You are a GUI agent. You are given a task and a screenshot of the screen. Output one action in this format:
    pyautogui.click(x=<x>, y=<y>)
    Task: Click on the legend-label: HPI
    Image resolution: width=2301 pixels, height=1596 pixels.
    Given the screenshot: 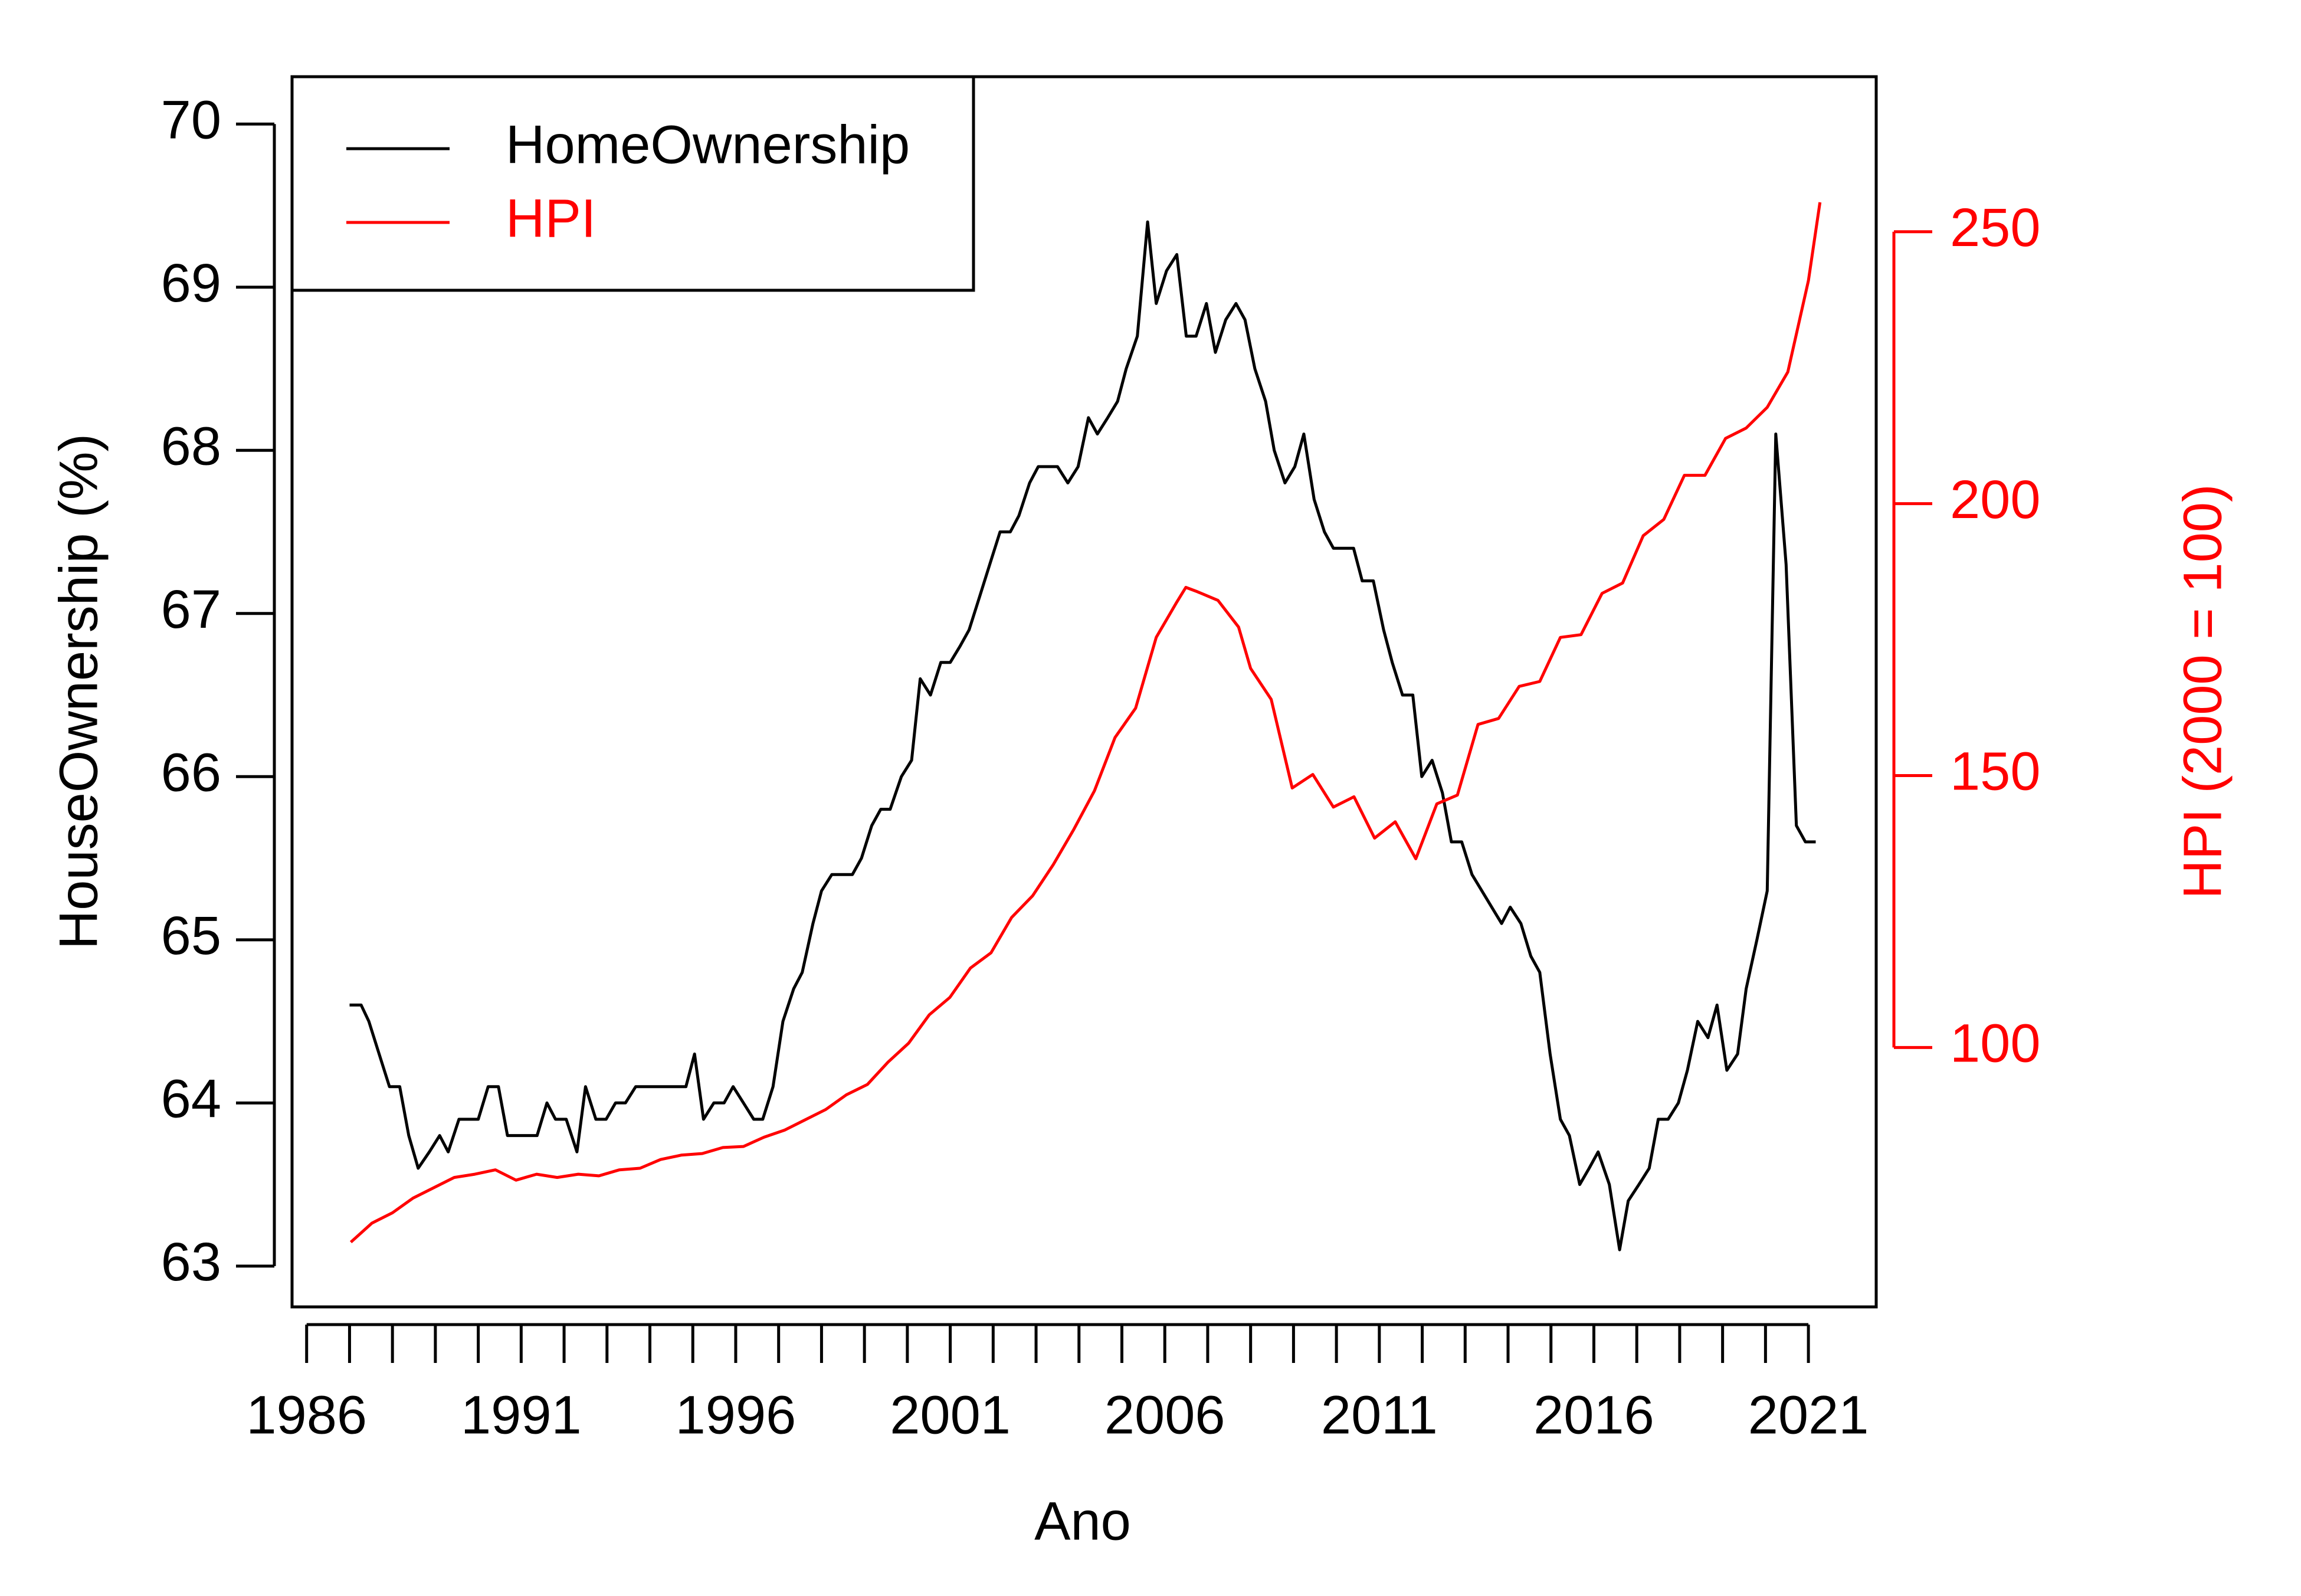 What is the action you would take?
    pyautogui.click(x=551, y=218)
    